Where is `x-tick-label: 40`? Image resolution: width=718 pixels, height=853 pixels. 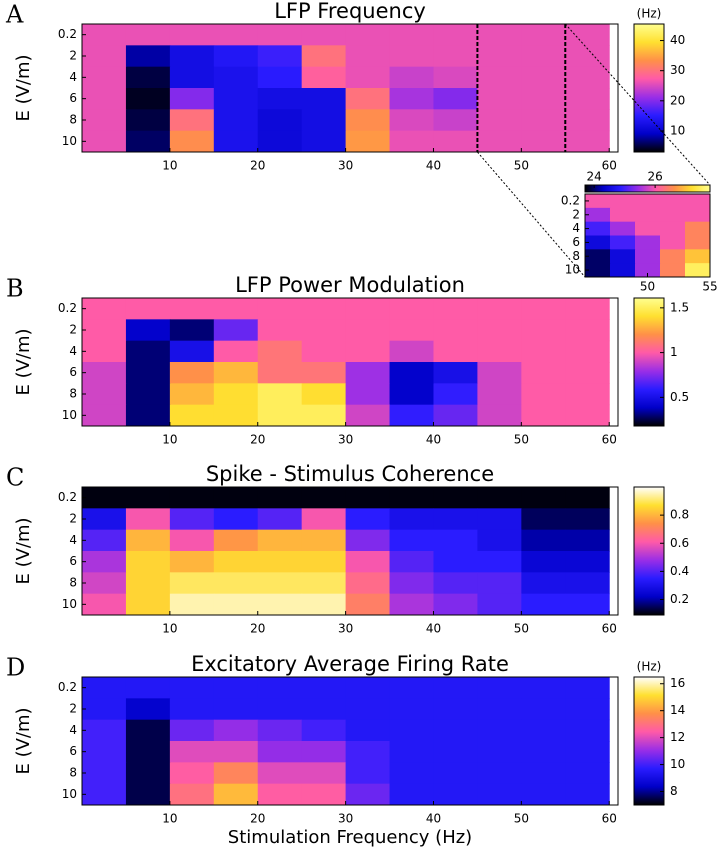
x-tick-label: 40 is located at coordinates (433, 440).